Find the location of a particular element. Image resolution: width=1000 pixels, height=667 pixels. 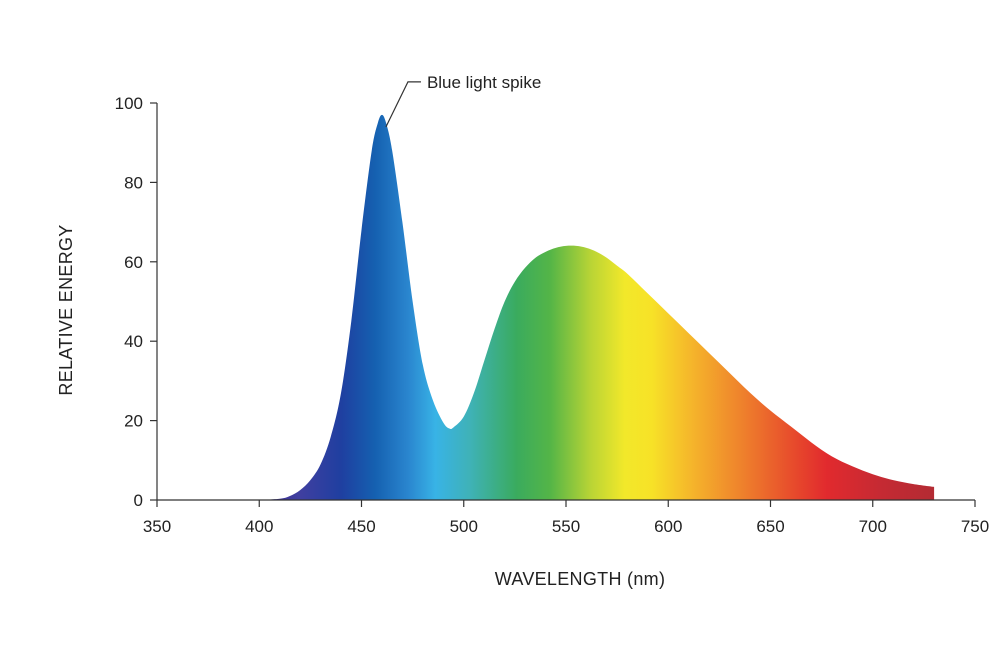

x-tick-label: 450 is located at coordinates (361, 526).